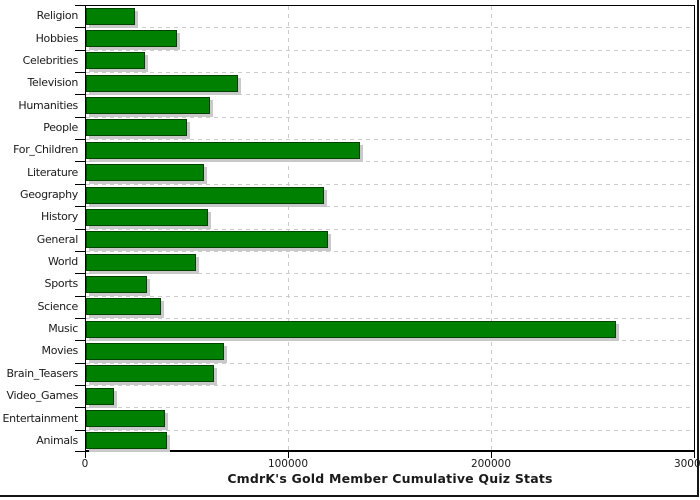  Describe the element at coordinates (491, 464) in the screenshot. I see `x-axis-label: 200000` at that location.